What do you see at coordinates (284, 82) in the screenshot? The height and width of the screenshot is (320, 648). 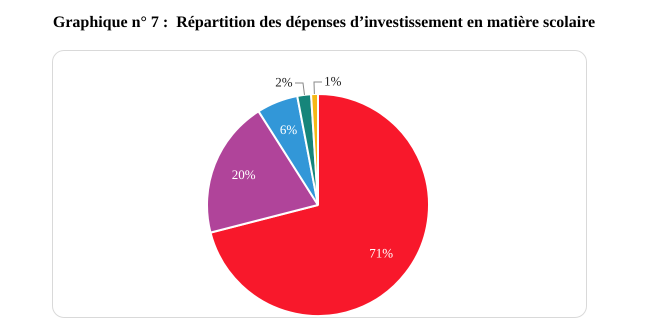 I see `data-label: 2%` at bounding box center [284, 82].